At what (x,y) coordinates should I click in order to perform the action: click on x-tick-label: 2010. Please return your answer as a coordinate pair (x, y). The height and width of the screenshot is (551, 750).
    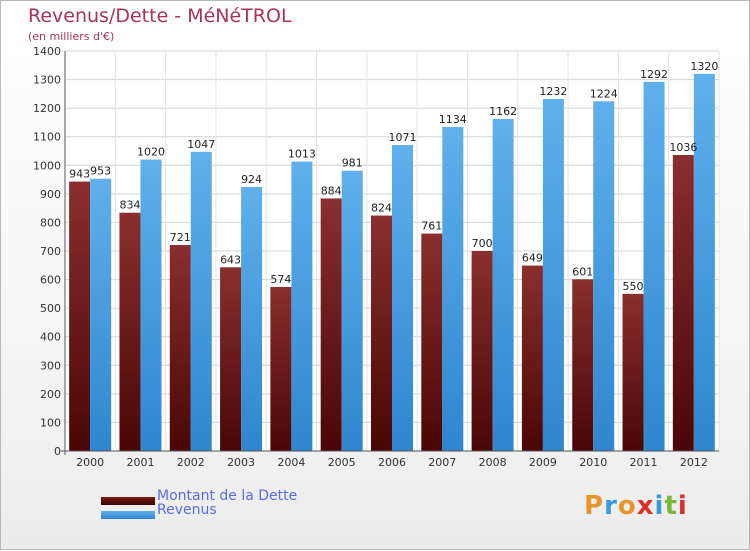
    Looking at the image, I should click on (593, 462).